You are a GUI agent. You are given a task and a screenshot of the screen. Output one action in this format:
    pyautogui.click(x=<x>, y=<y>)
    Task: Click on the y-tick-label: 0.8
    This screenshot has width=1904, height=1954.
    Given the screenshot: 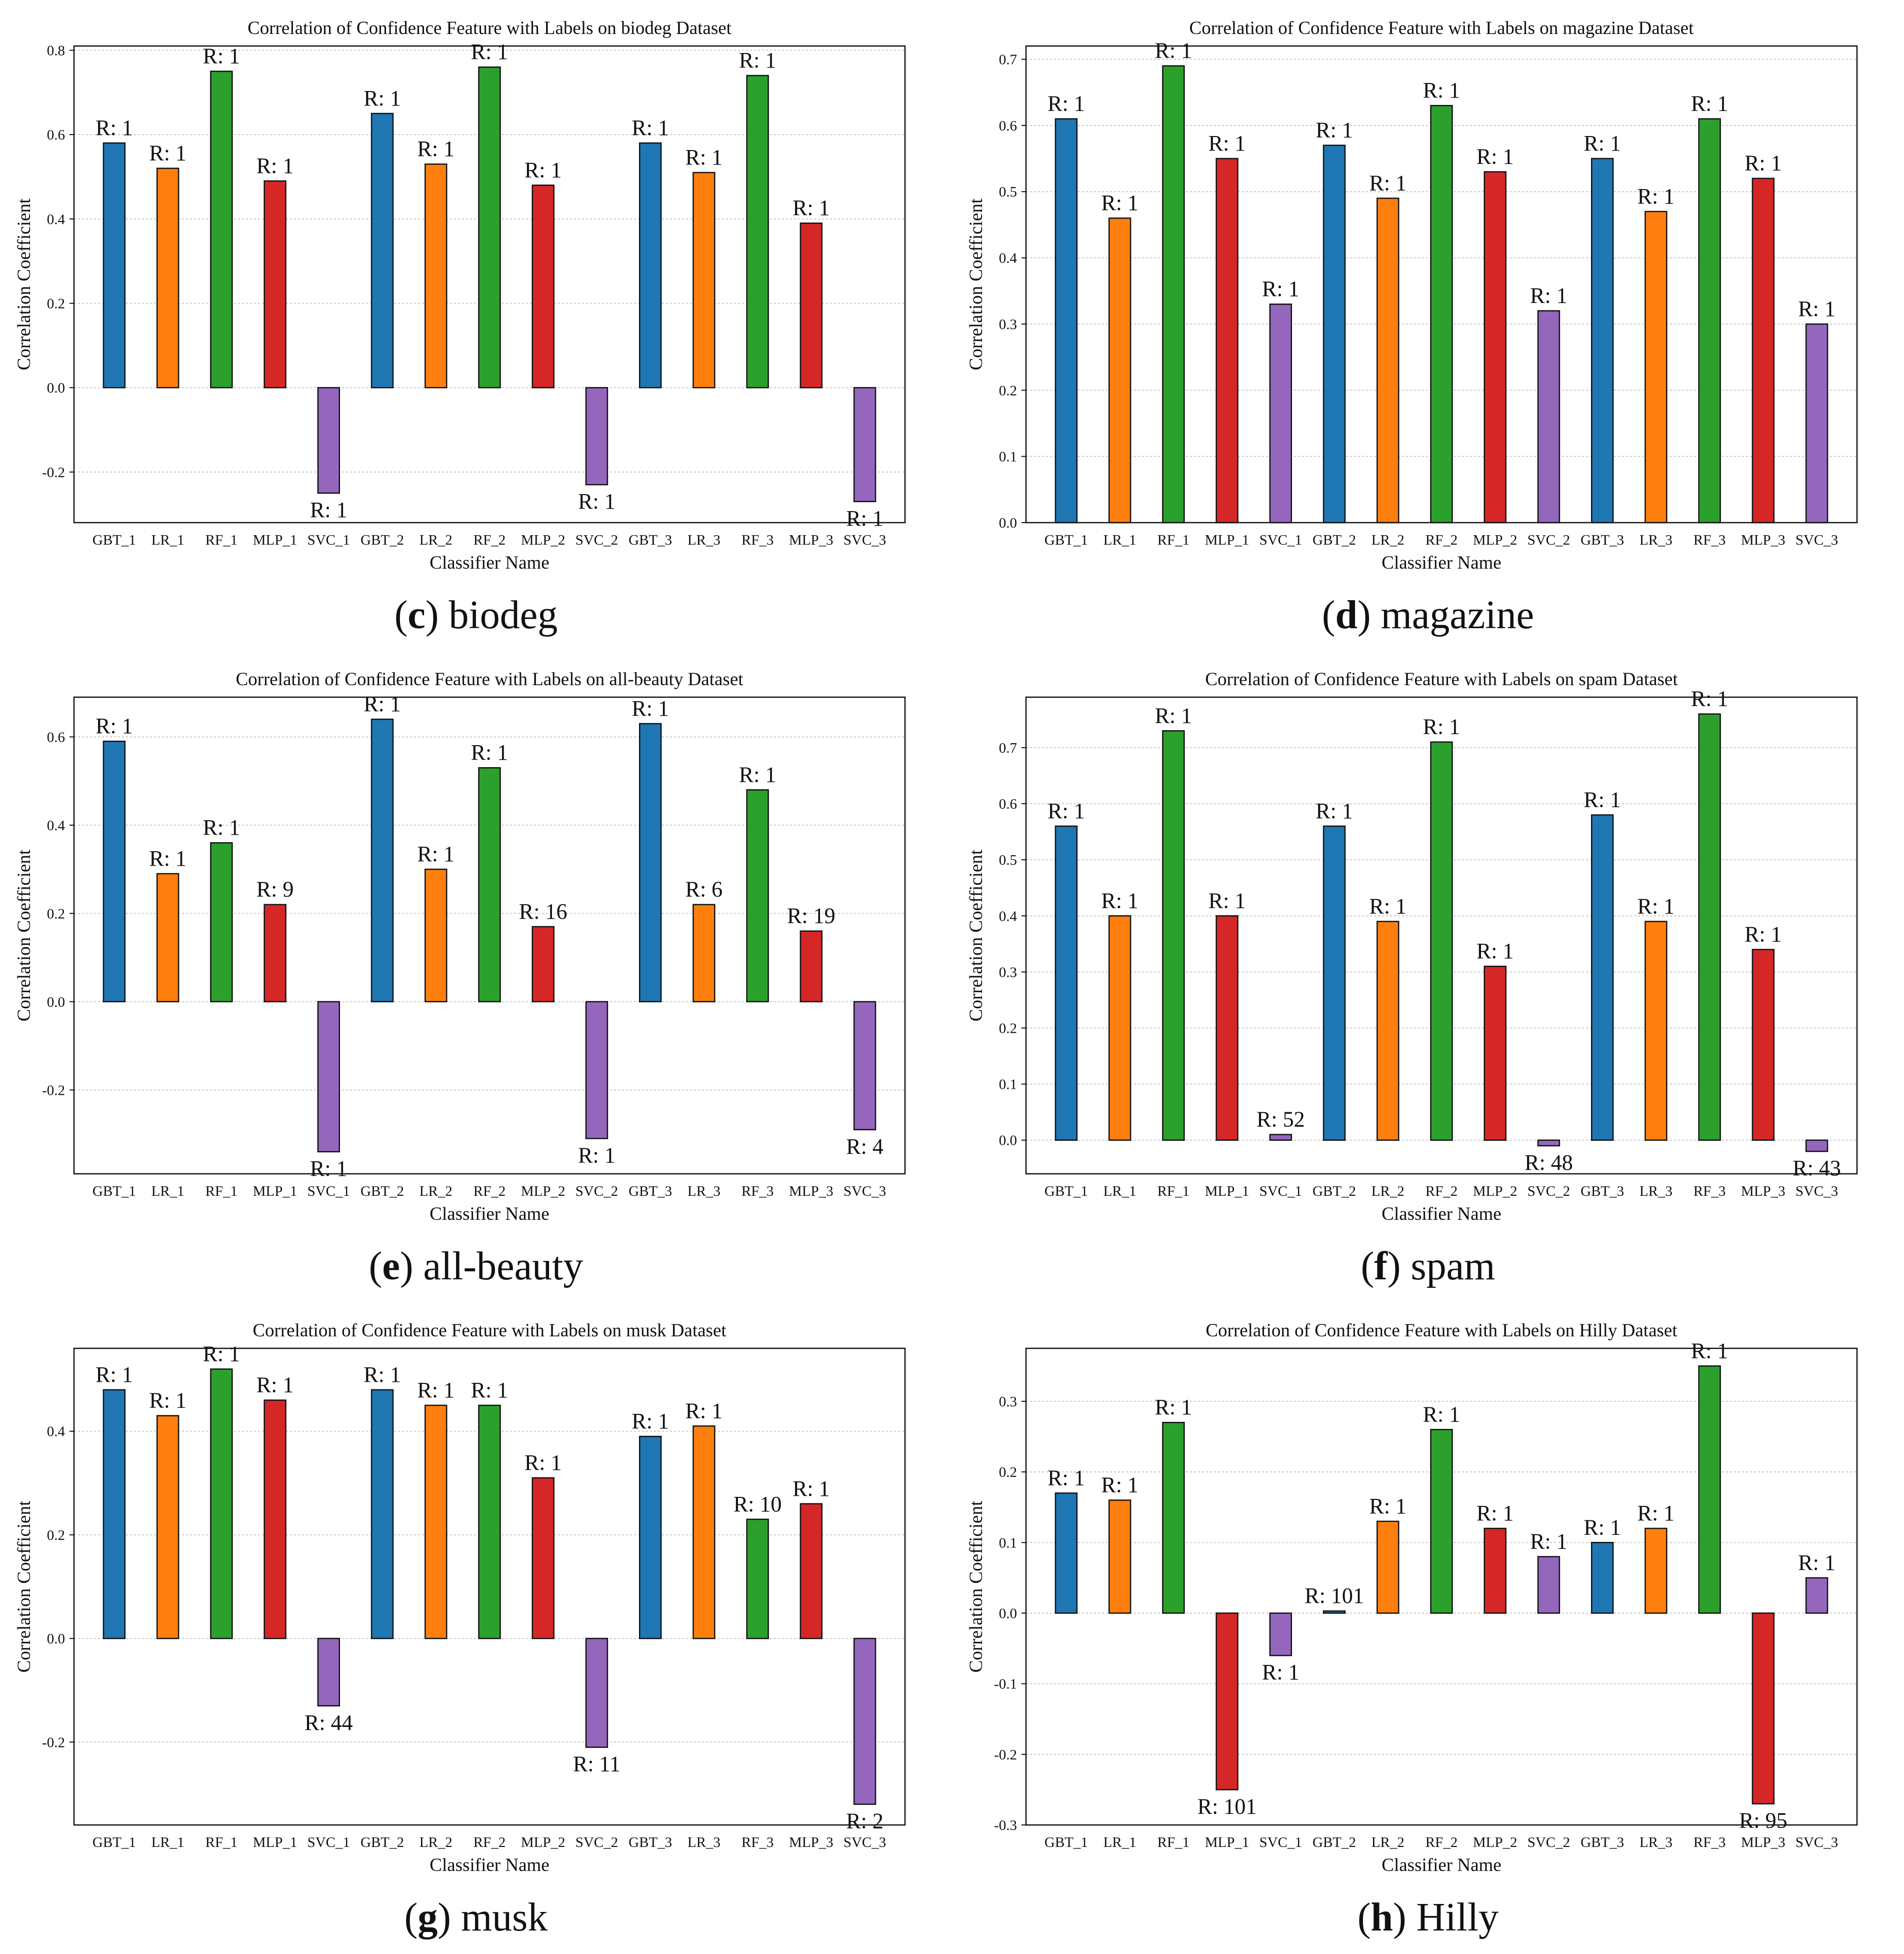 What is the action you would take?
    pyautogui.click(x=56, y=51)
    